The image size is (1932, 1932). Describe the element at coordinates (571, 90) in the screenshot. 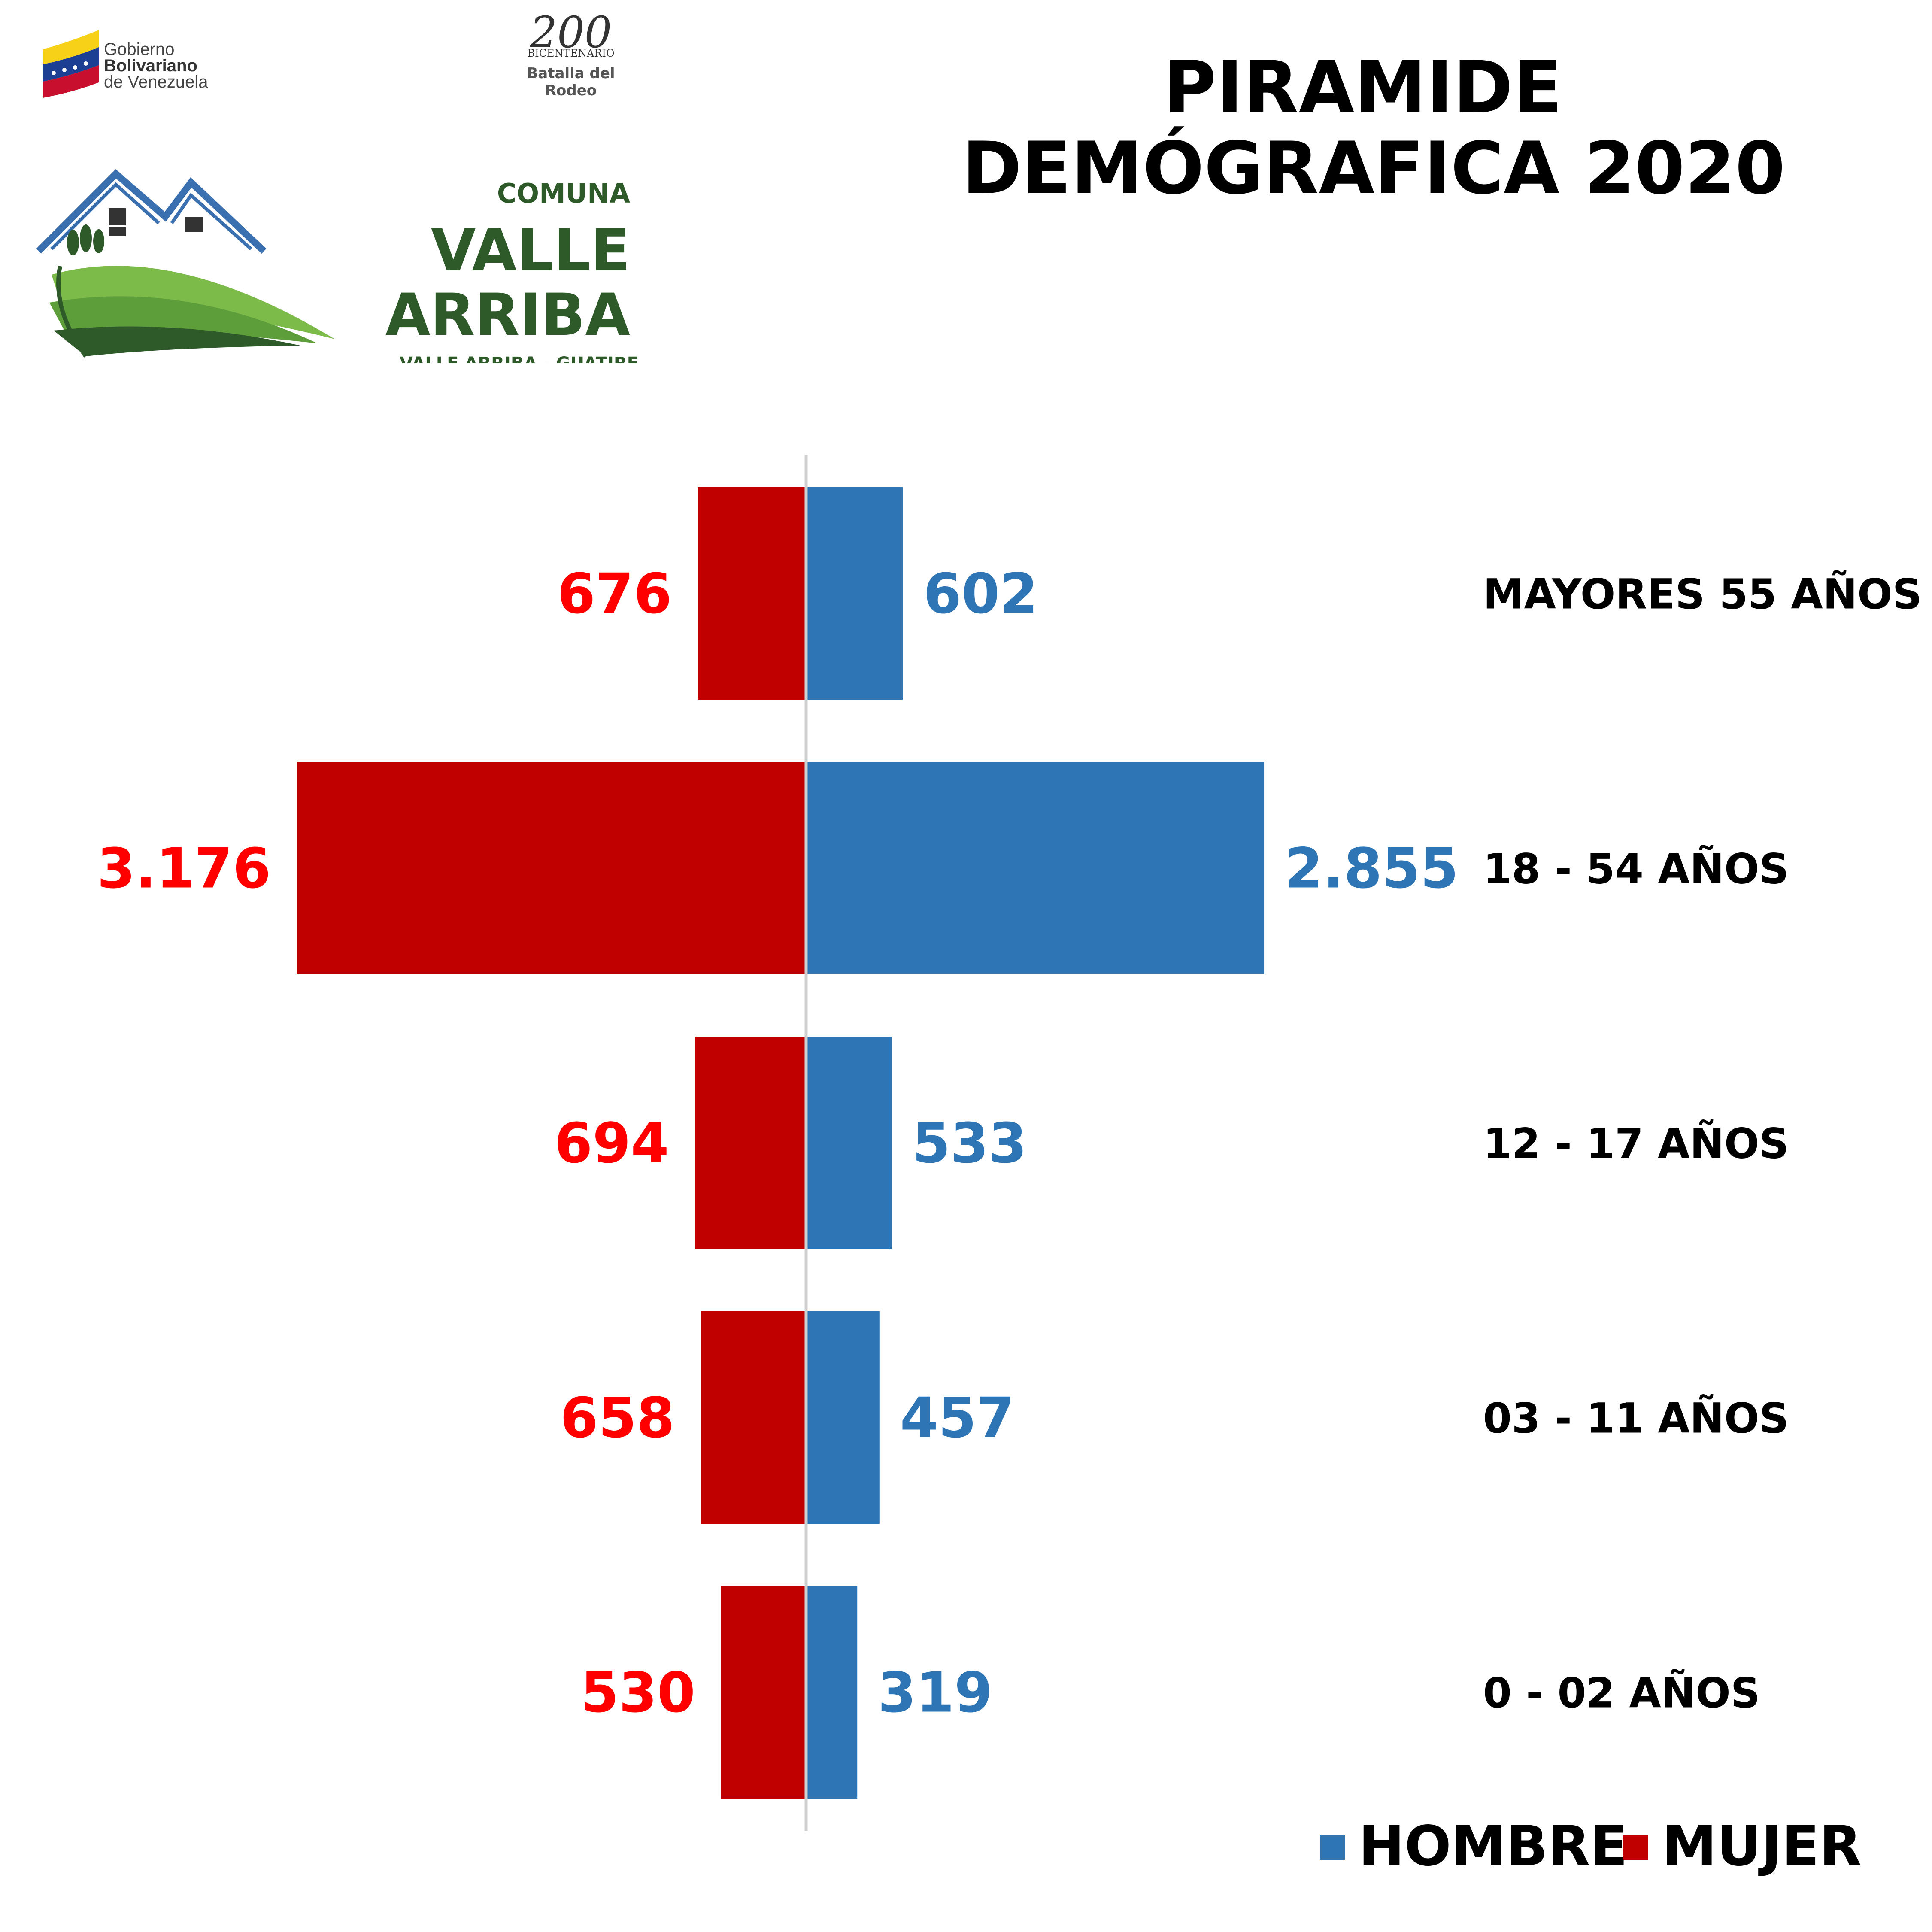

I see `bicentenario-caption-2: Rodeo` at that location.